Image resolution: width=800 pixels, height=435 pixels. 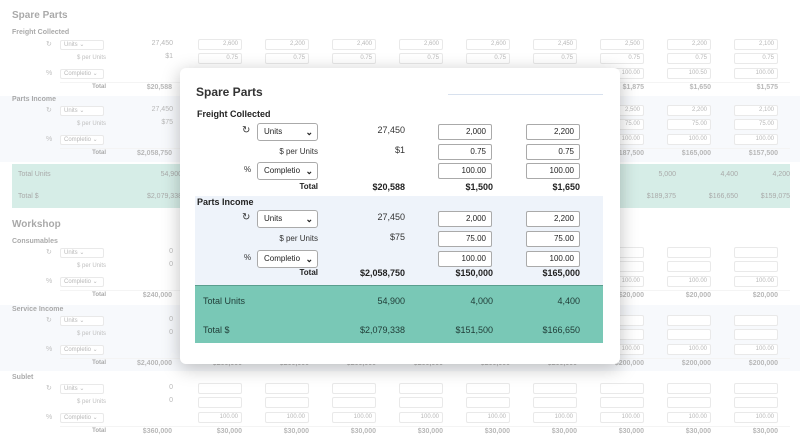 What do you see at coordinates (553, 219) in the screenshot?
I see `parts-units-input: 2,200` at bounding box center [553, 219].